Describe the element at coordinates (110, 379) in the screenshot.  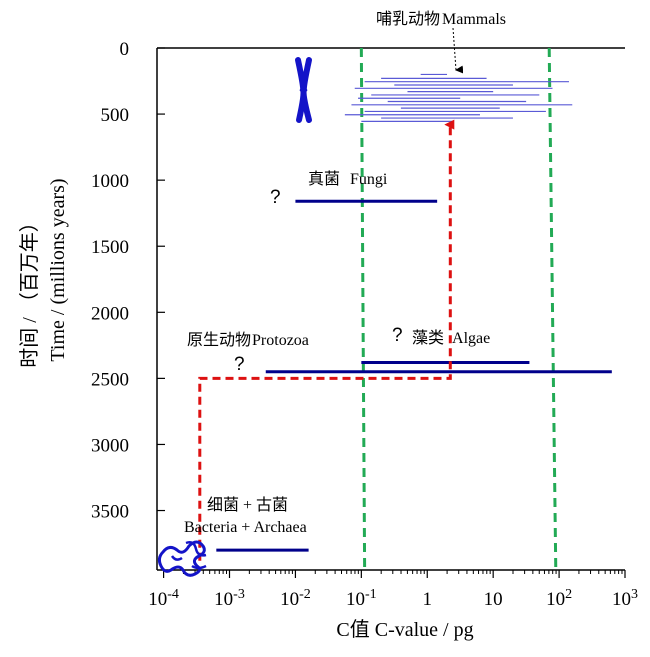
I see `y-tick-label: 2500` at that location.